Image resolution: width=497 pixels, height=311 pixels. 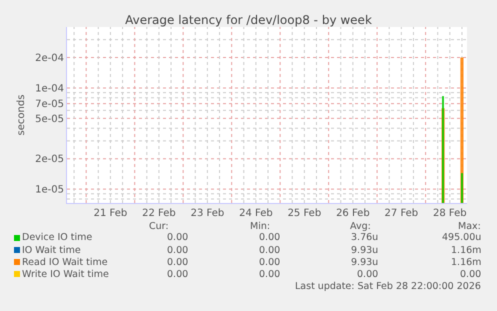 What do you see at coordinates (49, 58) in the screenshot?
I see `y-tick-label: 2e-04` at bounding box center [49, 58].